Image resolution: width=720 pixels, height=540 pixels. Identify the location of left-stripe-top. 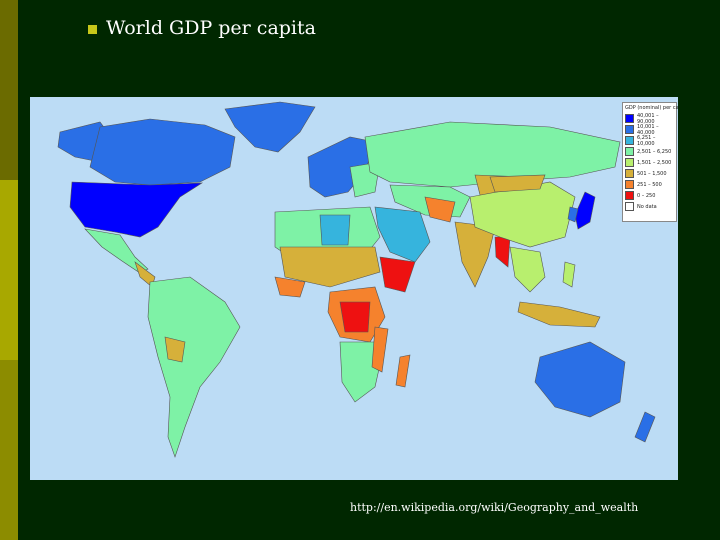
(9, 90).